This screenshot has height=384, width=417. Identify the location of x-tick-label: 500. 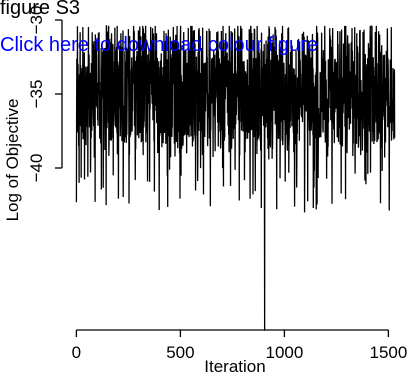
(180, 352).